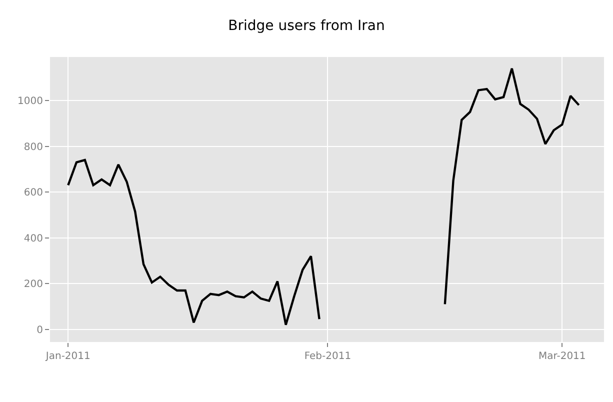 The width and height of the screenshot is (613, 402). Describe the element at coordinates (306, 26) in the screenshot. I see `chart-title: Bridge users from Iran` at that location.